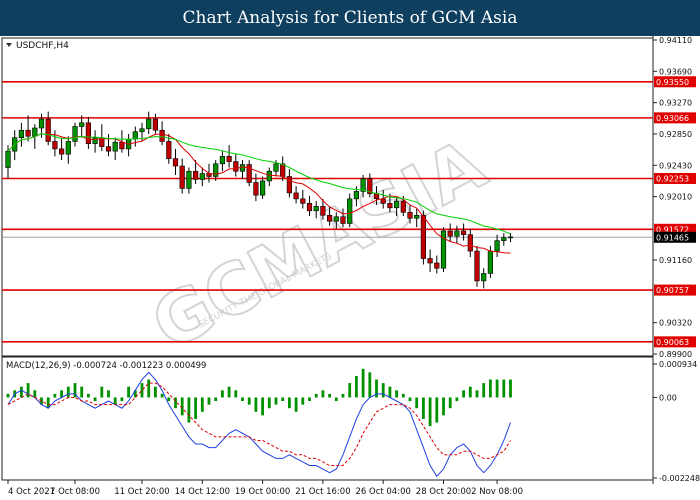 Image resolution: width=700 pixels, height=500 pixels. Describe the element at coordinates (75, 492) in the screenshot. I see `x-tick-label: 7 Oct 08:00` at that location.